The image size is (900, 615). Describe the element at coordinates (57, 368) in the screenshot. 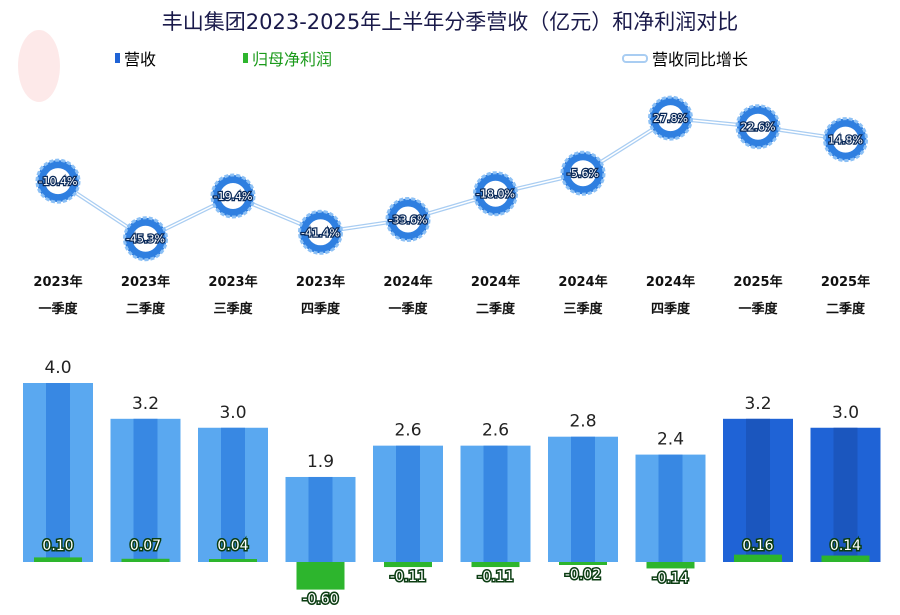

I see `revenue-label: 4.0` at that location.